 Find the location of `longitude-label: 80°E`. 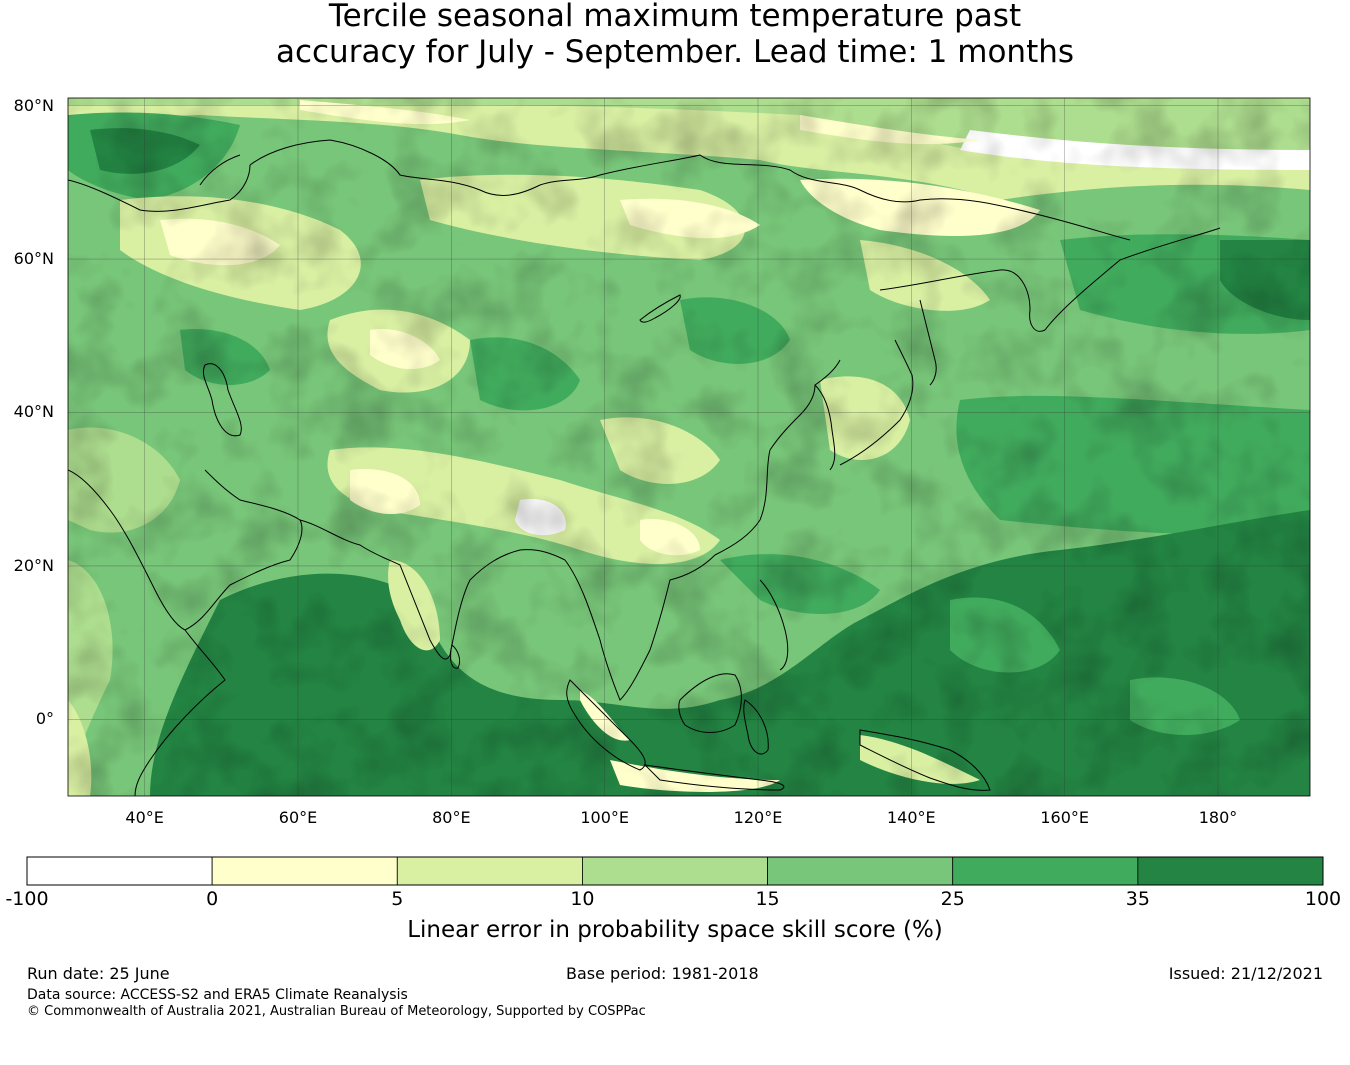

longitude-label: 80°E is located at coordinates (451, 817).